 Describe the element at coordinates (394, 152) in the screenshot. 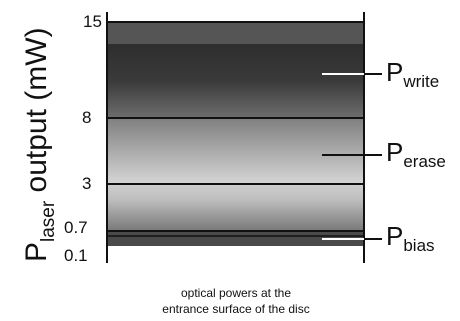

I see `label-p-erase-main: P` at that location.